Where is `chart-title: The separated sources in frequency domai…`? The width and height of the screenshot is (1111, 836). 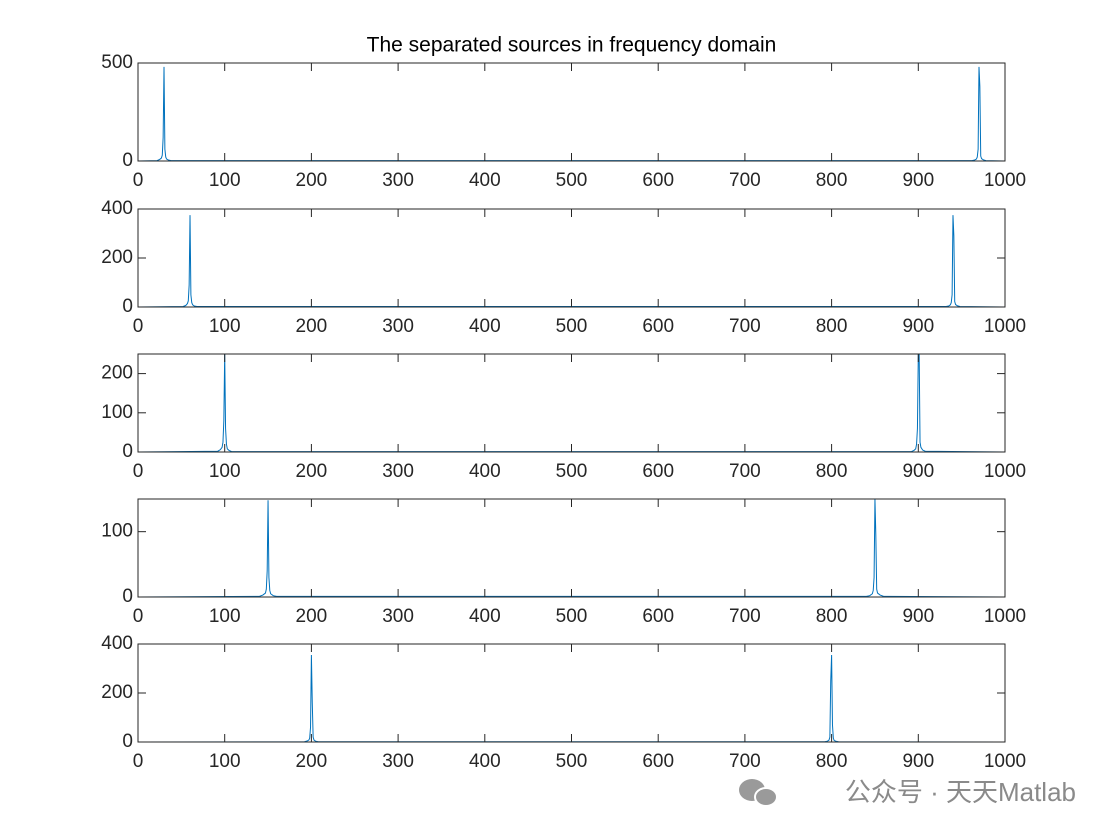
chart-title: The separated sources in frequency domai… is located at coordinates (572, 45).